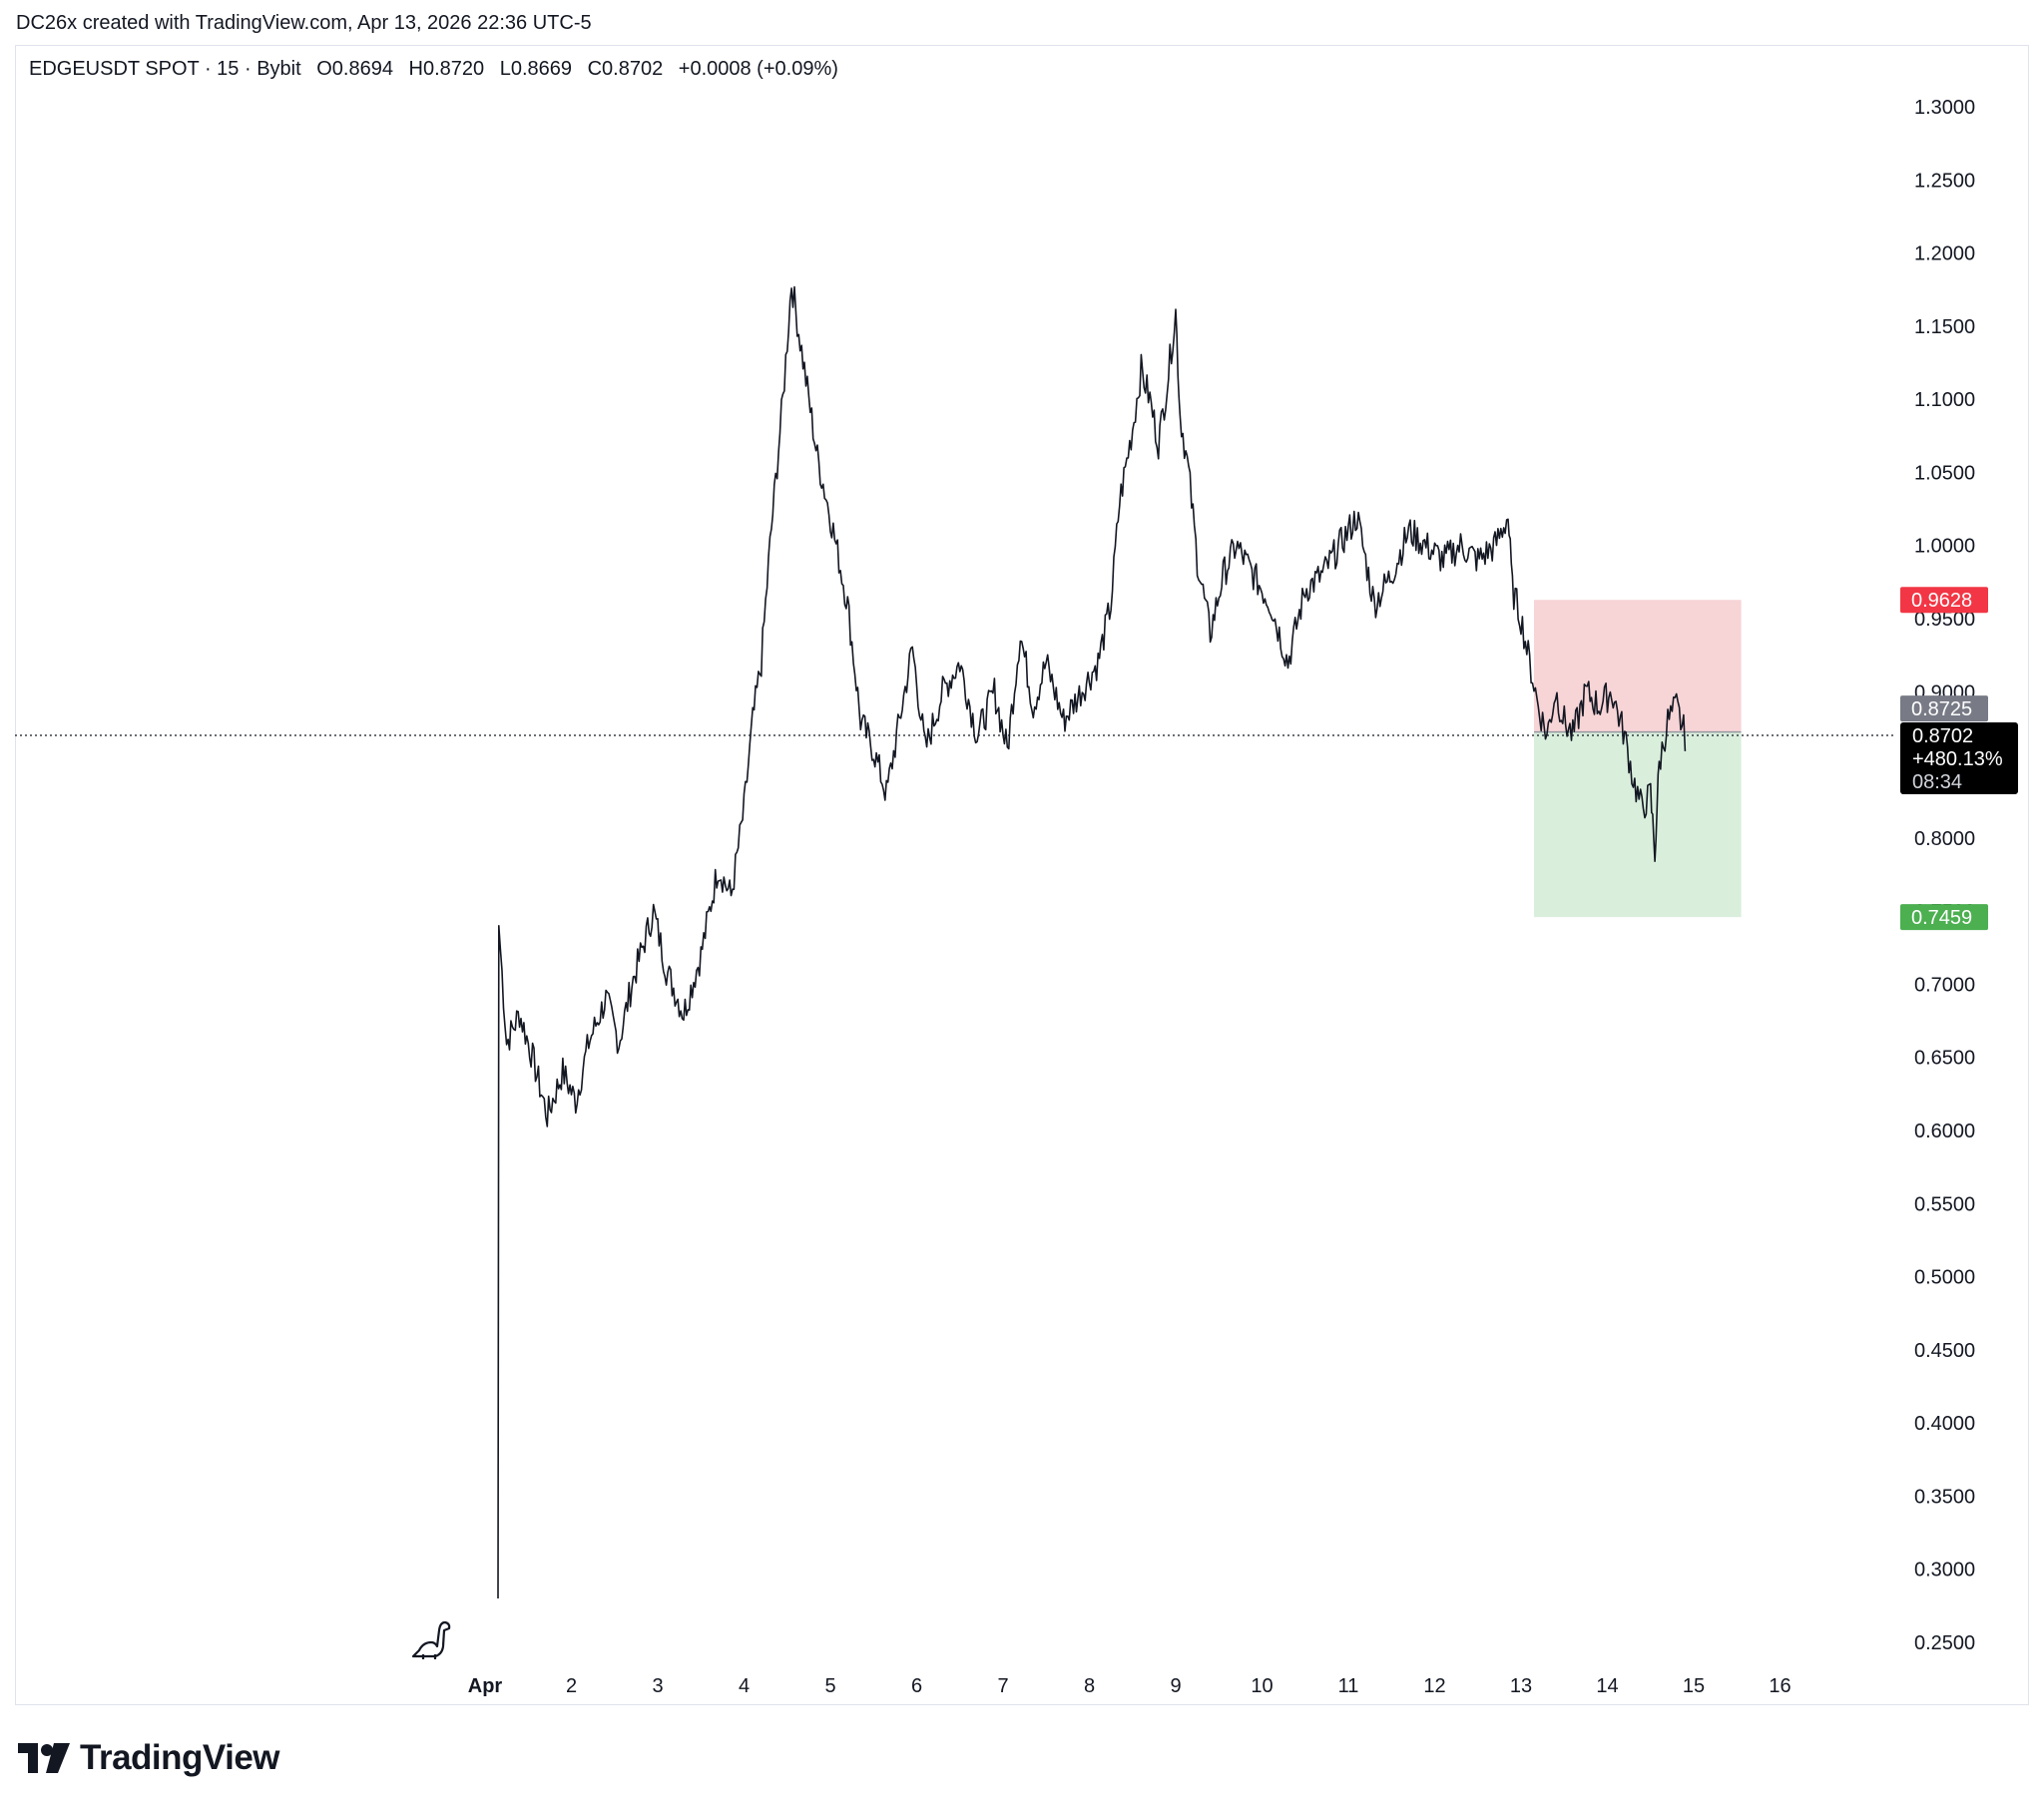  I want to click on entry-price-badge-bg, so click(1944, 708).